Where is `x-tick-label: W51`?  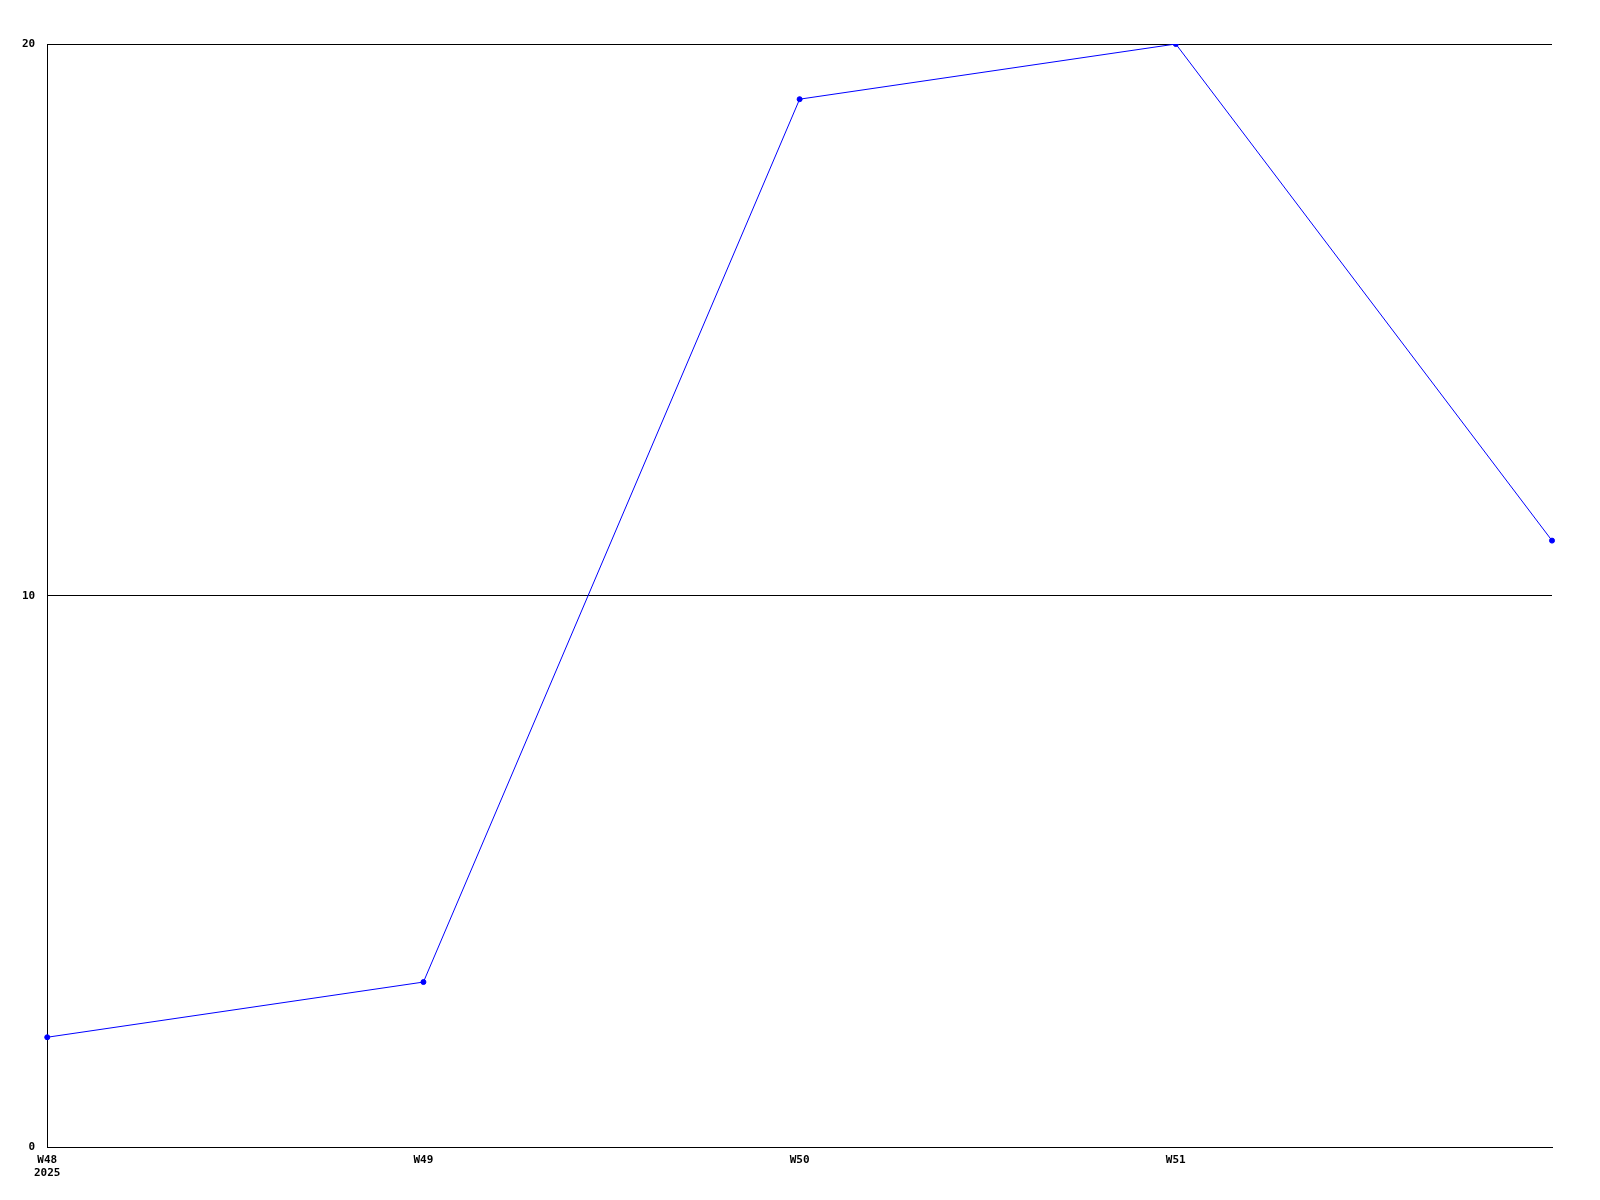 x-tick-label: W51 is located at coordinates (1176, 1160).